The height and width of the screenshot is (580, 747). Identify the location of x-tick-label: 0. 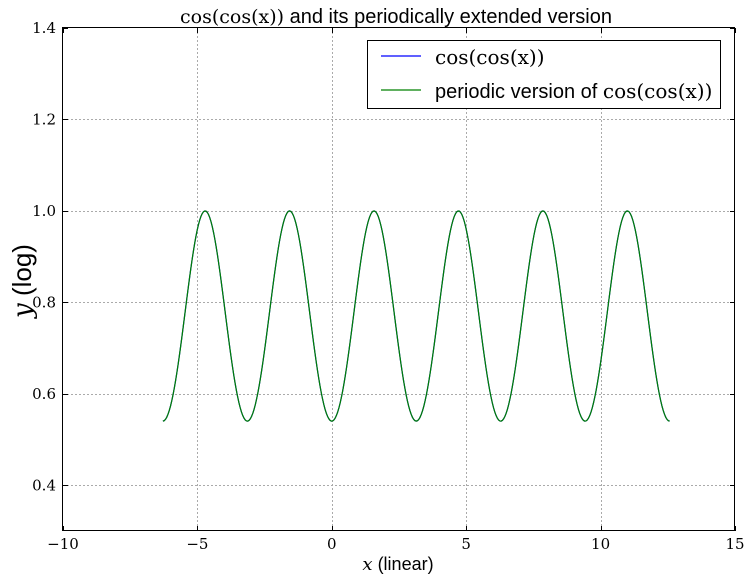
(332, 544).